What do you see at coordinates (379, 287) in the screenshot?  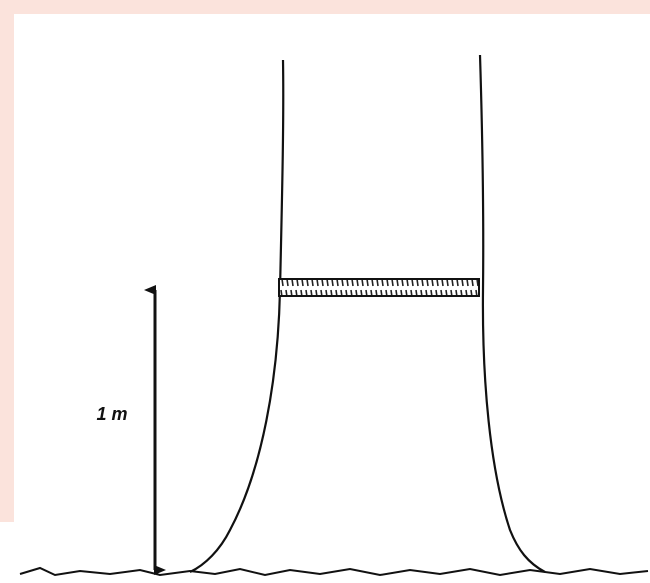 I see `trunk-band` at bounding box center [379, 287].